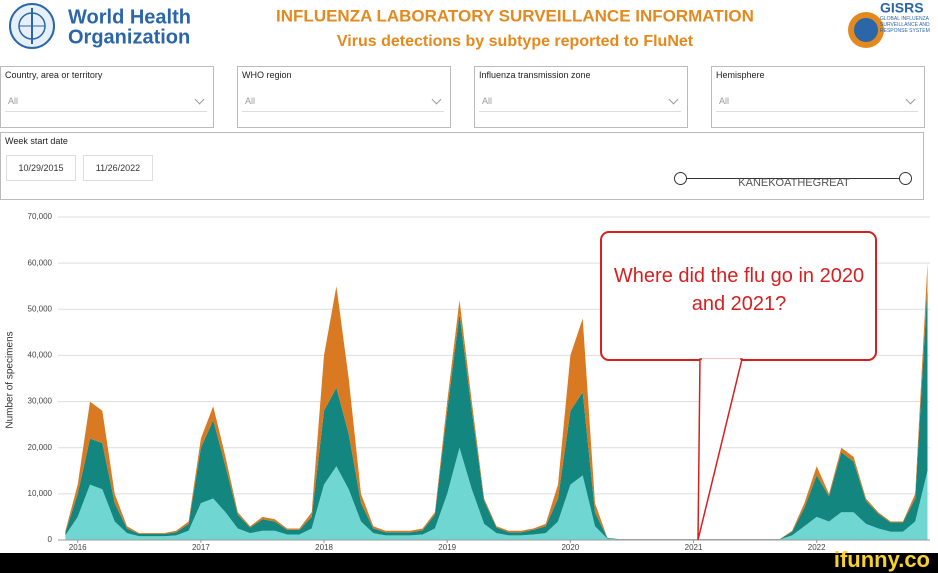  I want to click on filter: Hemisphere All, so click(818, 97).